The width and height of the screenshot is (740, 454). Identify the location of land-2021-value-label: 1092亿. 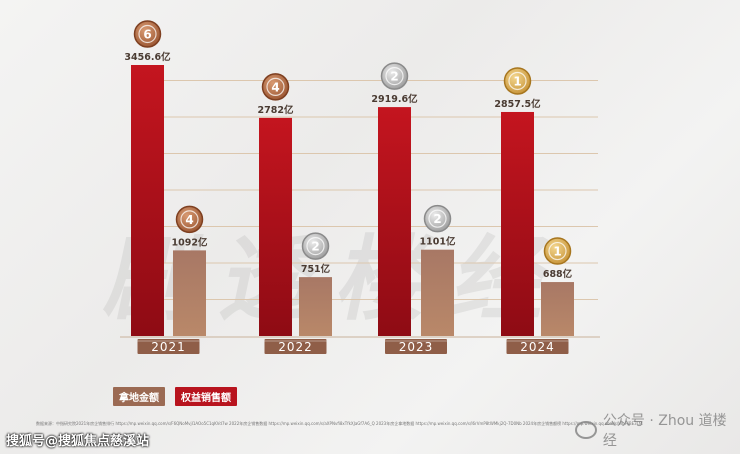
(190, 242).